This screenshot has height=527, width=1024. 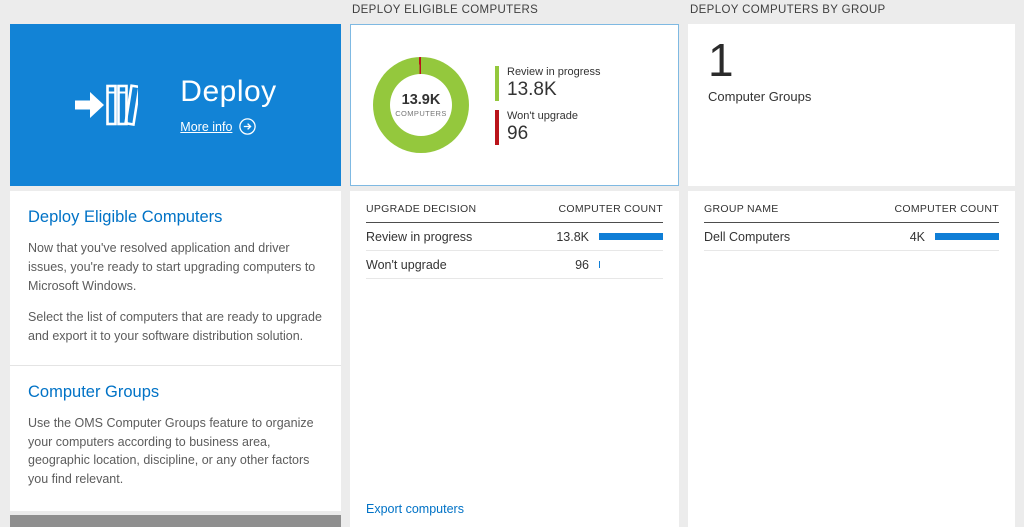 I want to click on table-header-row: UPGRADE DECISION COMPUTER COUNT, so click(x=514, y=207).